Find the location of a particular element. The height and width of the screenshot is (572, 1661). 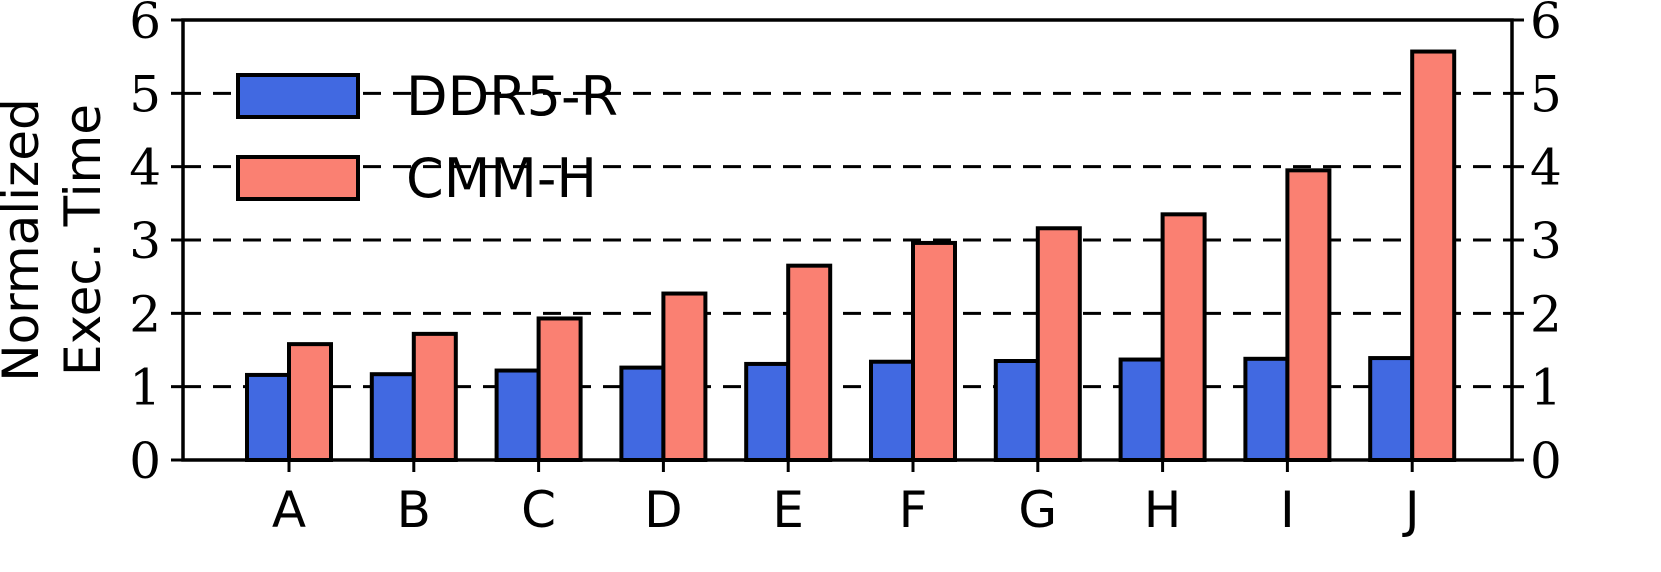

legend-label-cmm-h: CMM-H is located at coordinates (501, 178).